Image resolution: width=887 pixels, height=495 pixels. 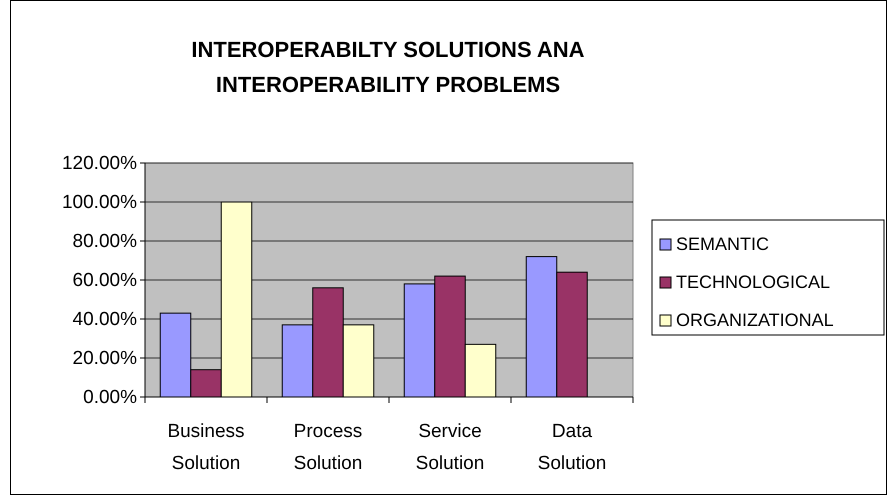 What do you see at coordinates (755, 320) in the screenshot?
I see `legend-label: ORGANIZATIONAL` at bounding box center [755, 320].